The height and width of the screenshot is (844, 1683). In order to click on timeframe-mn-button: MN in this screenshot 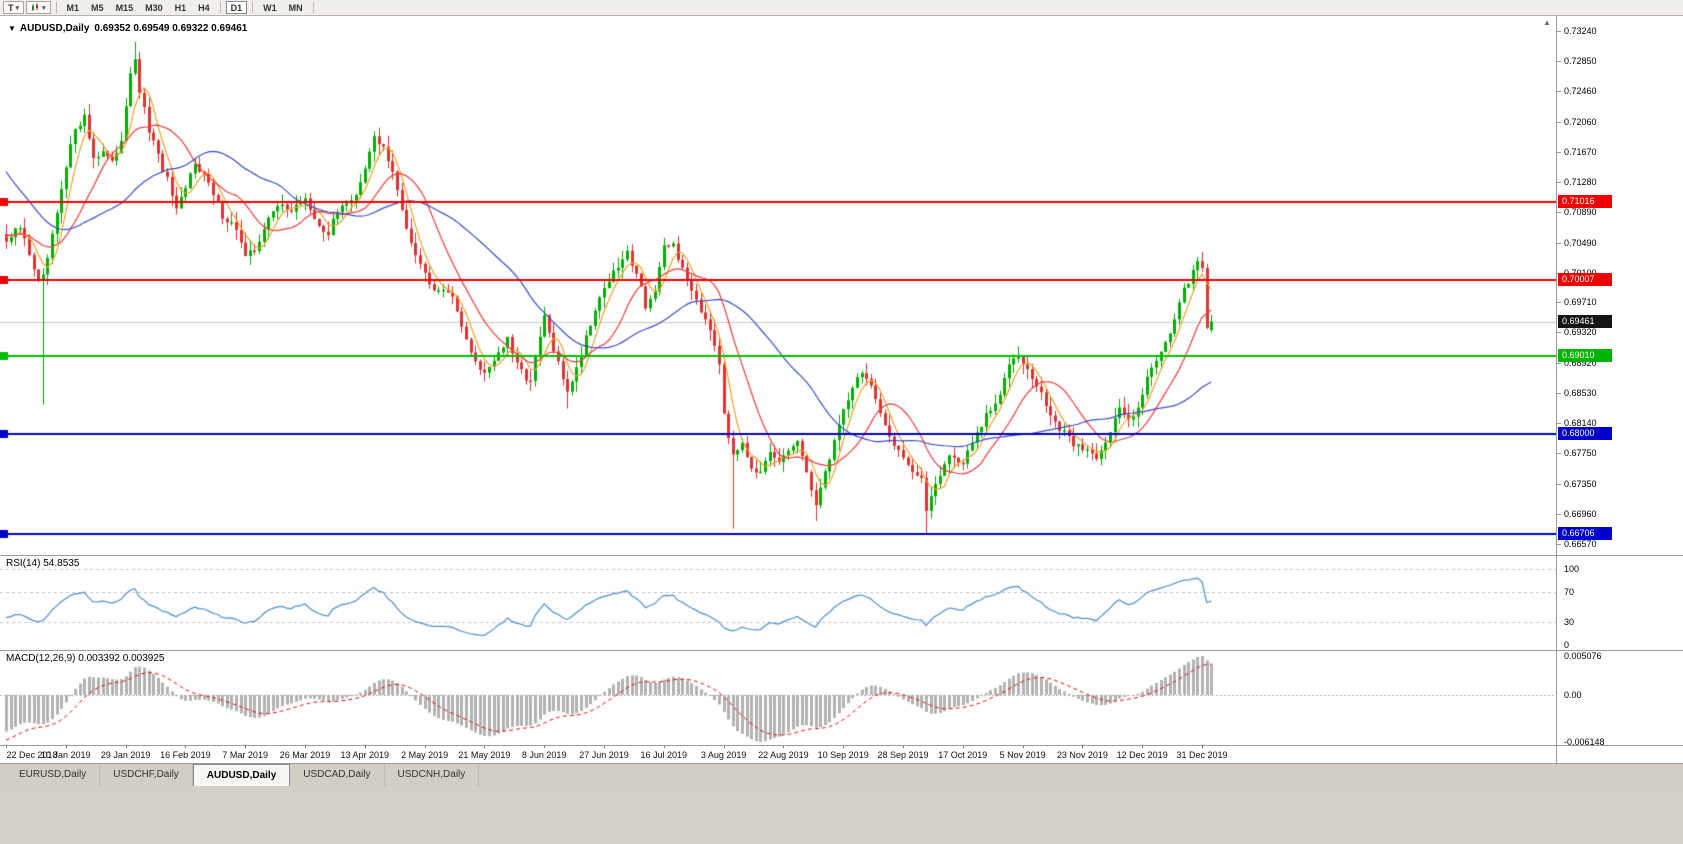, I will do `click(295, 7)`.